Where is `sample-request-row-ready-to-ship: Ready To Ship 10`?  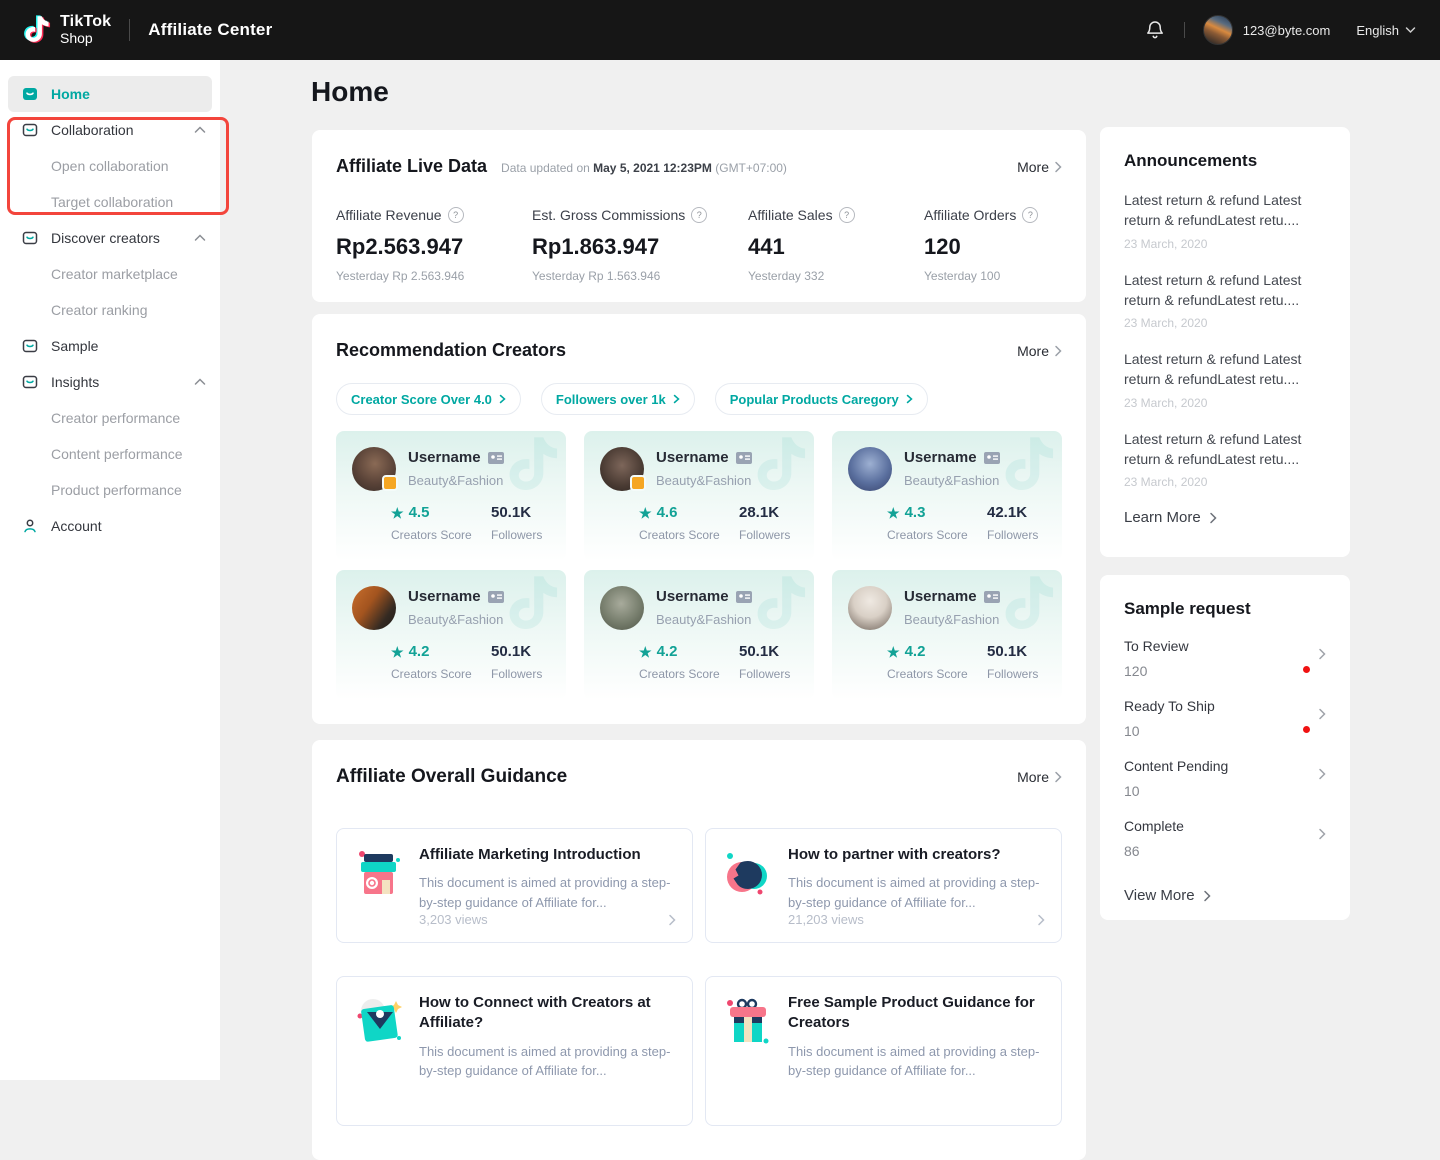 sample-request-row-ready-to-ship: Ready To Ship 10 is located at coordinates (1225, 718).